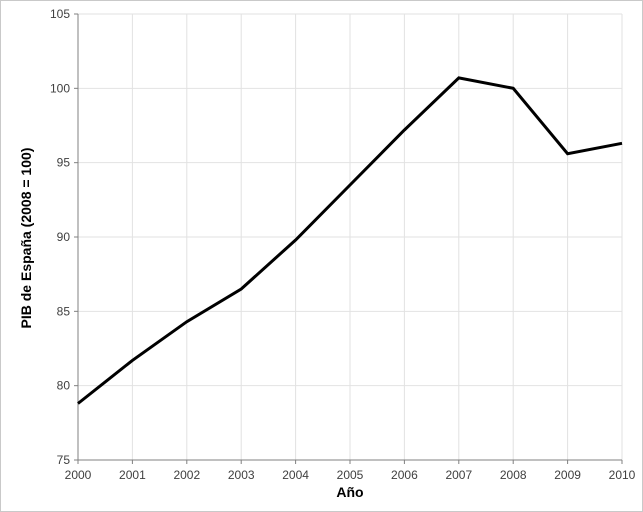 The image size is (643, 512). What do you see at coordinates (60, 88) in the screenshot?
I see `y-tick-label: 100` at bounding box center [60, 88].